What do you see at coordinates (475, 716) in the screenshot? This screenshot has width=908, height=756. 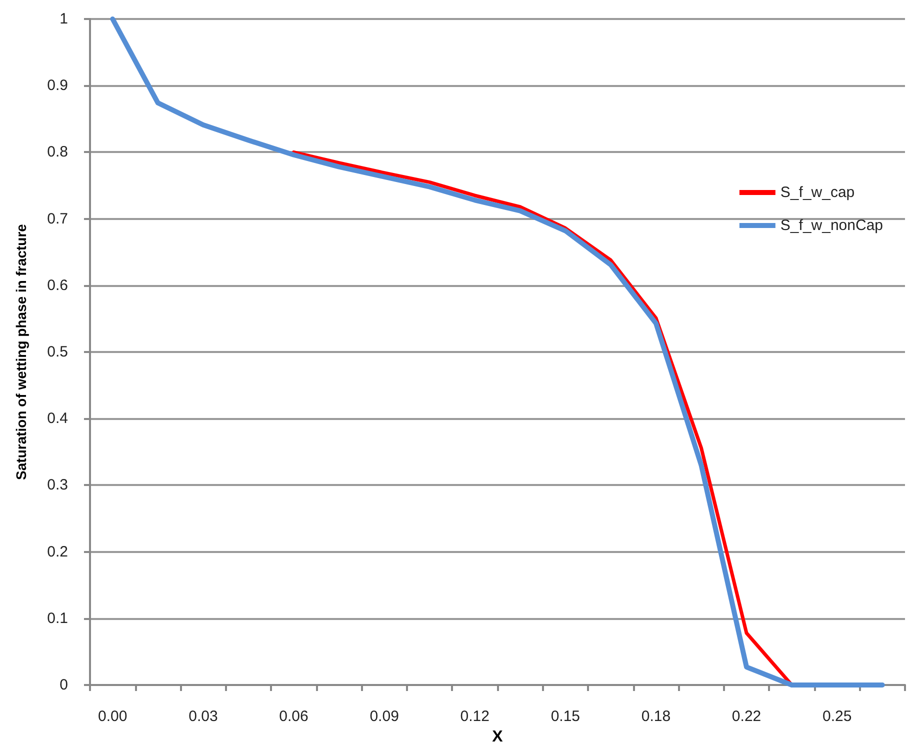 I see `x-tick-label: 0.12` at bounding box center [475, 716].